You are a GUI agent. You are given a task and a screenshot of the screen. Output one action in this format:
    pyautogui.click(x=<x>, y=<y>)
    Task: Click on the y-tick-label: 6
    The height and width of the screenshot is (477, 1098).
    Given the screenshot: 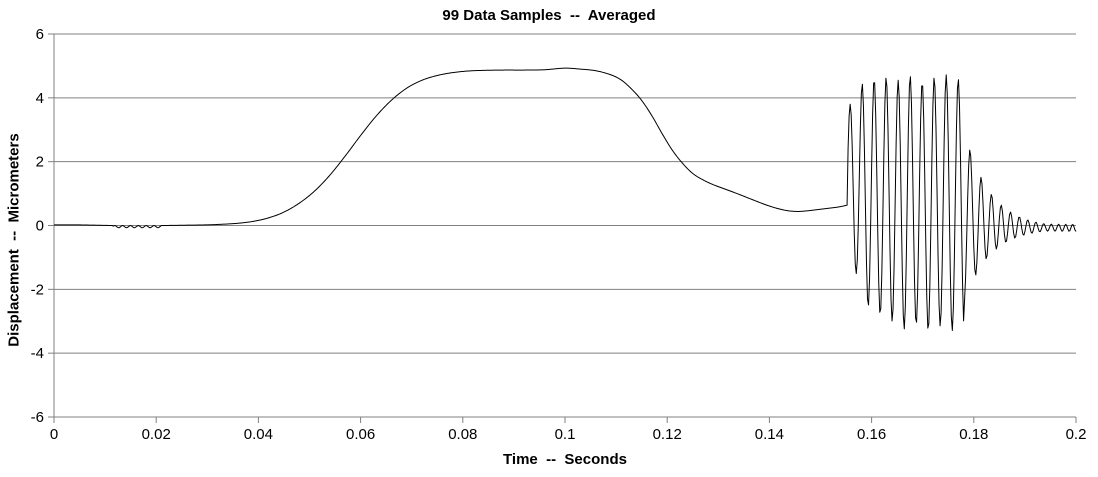 What is the action you would take?
    pyautogui.click(x=40, y=34)
    